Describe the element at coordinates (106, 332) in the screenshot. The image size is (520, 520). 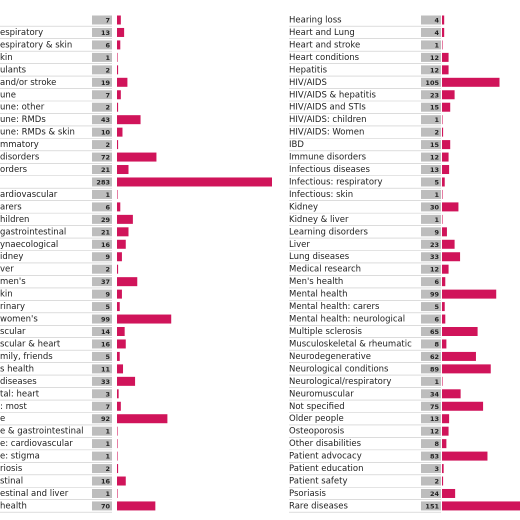
I see `value-label: 14` at that location.